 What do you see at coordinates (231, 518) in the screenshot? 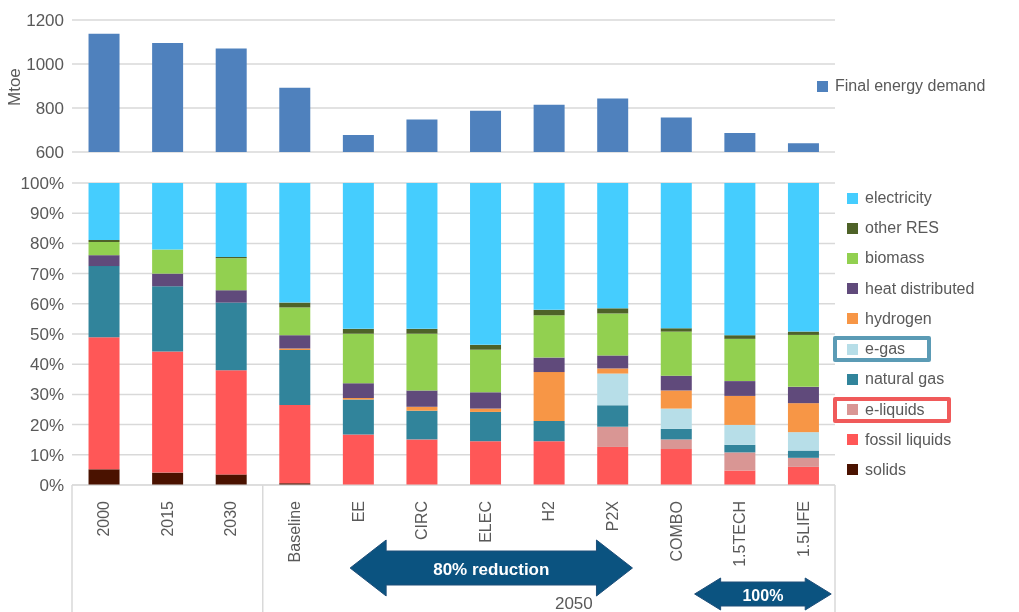
I see `x-tick-label: 2030` at bounding box center [231, 518].